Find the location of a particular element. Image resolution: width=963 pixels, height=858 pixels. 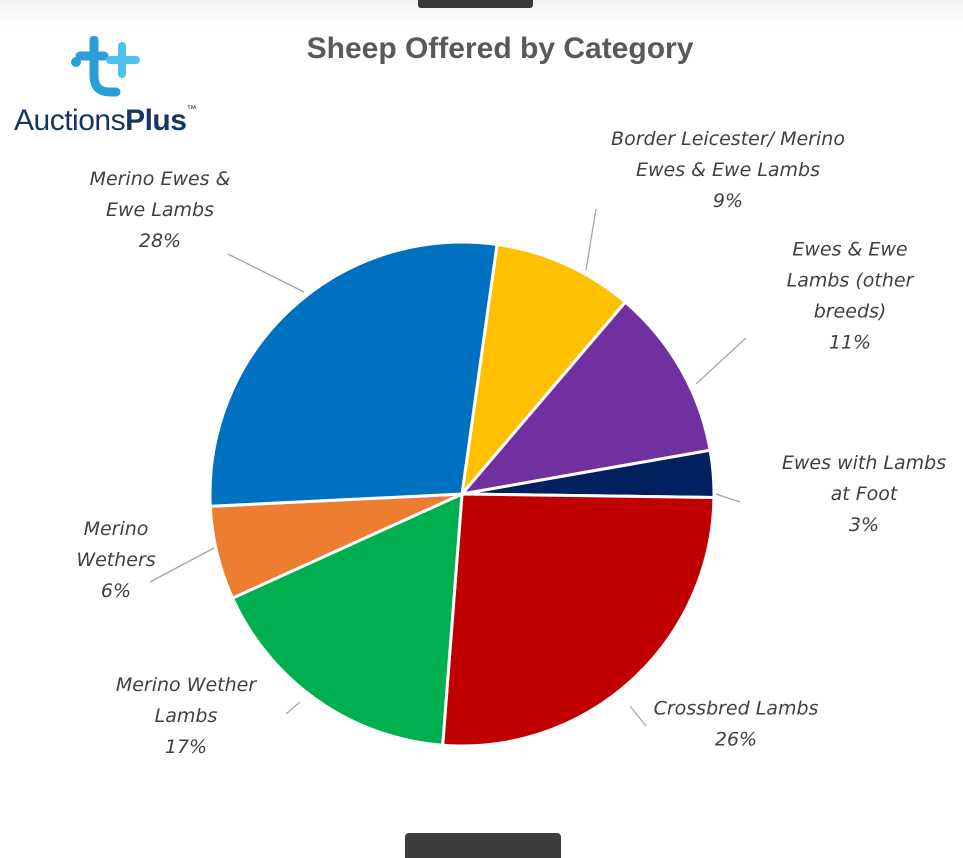

logo-word-light: Auctions is located at coordinates (70, 120).